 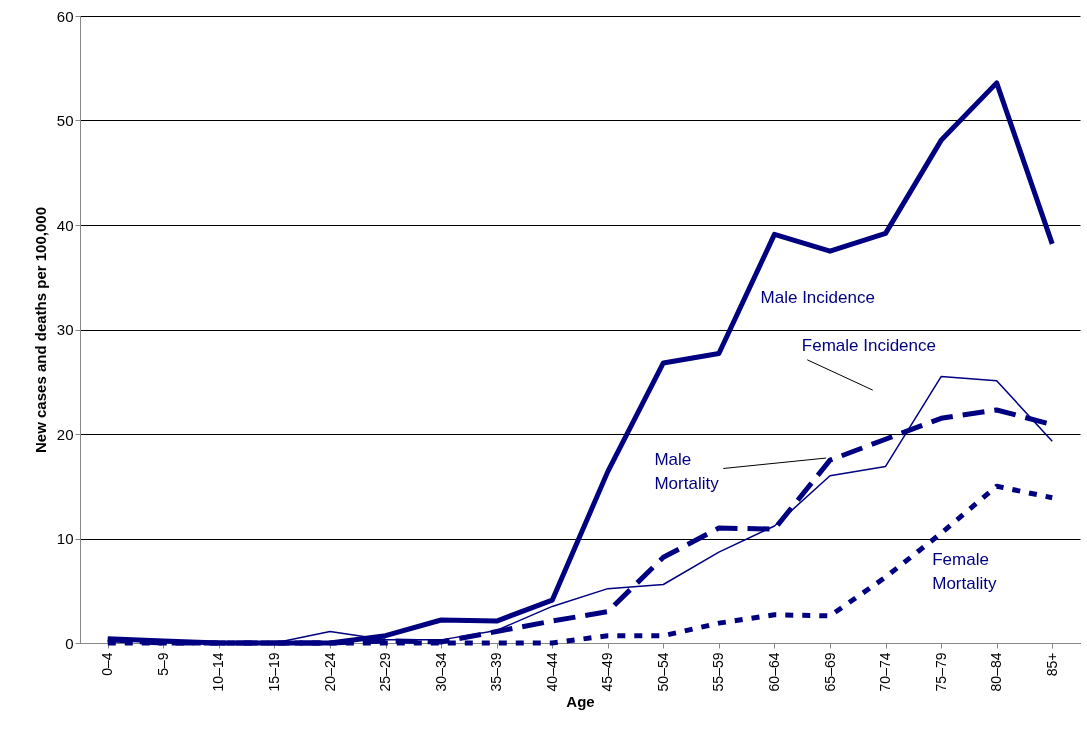 I want to click on series-label: Female Mortality, so click(x=964, y=572).